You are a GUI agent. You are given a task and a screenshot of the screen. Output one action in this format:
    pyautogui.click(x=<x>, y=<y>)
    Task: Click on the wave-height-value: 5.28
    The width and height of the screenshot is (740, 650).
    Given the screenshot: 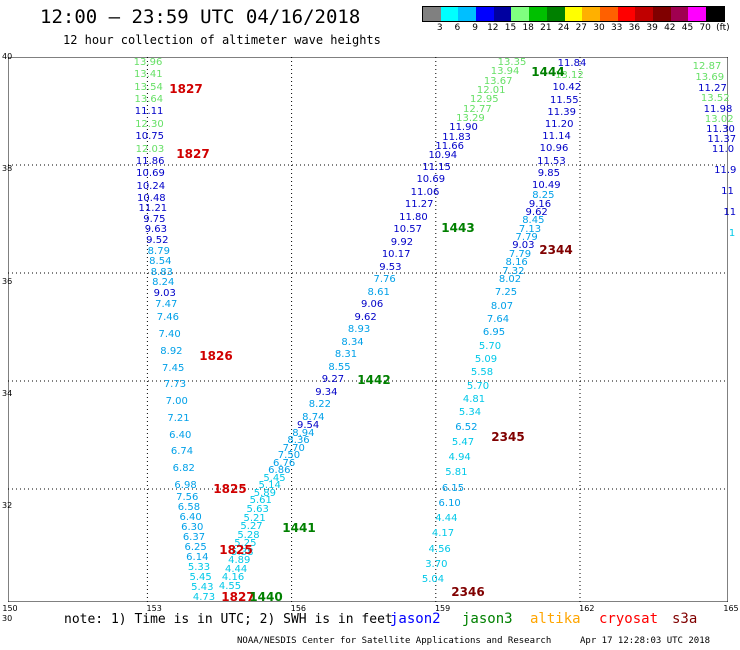 What is the action you would take?
    pyautogui.click(x=248, y=535)
    